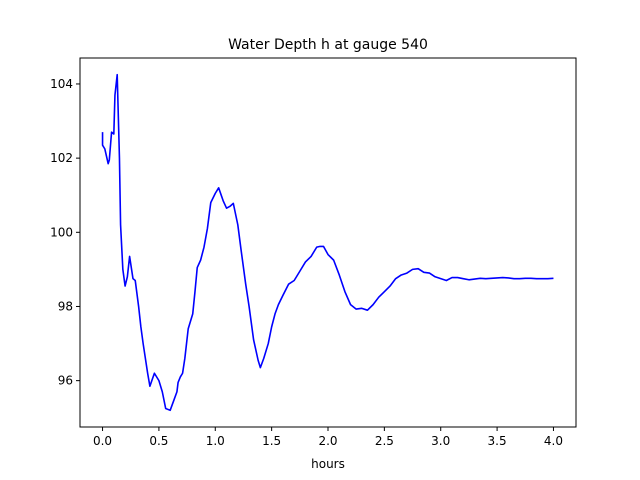 The image size is (640, 480). Describe the element at coordinates (384, 441) in the screenshot. I see `x-tick-label: 2.5` at that location.